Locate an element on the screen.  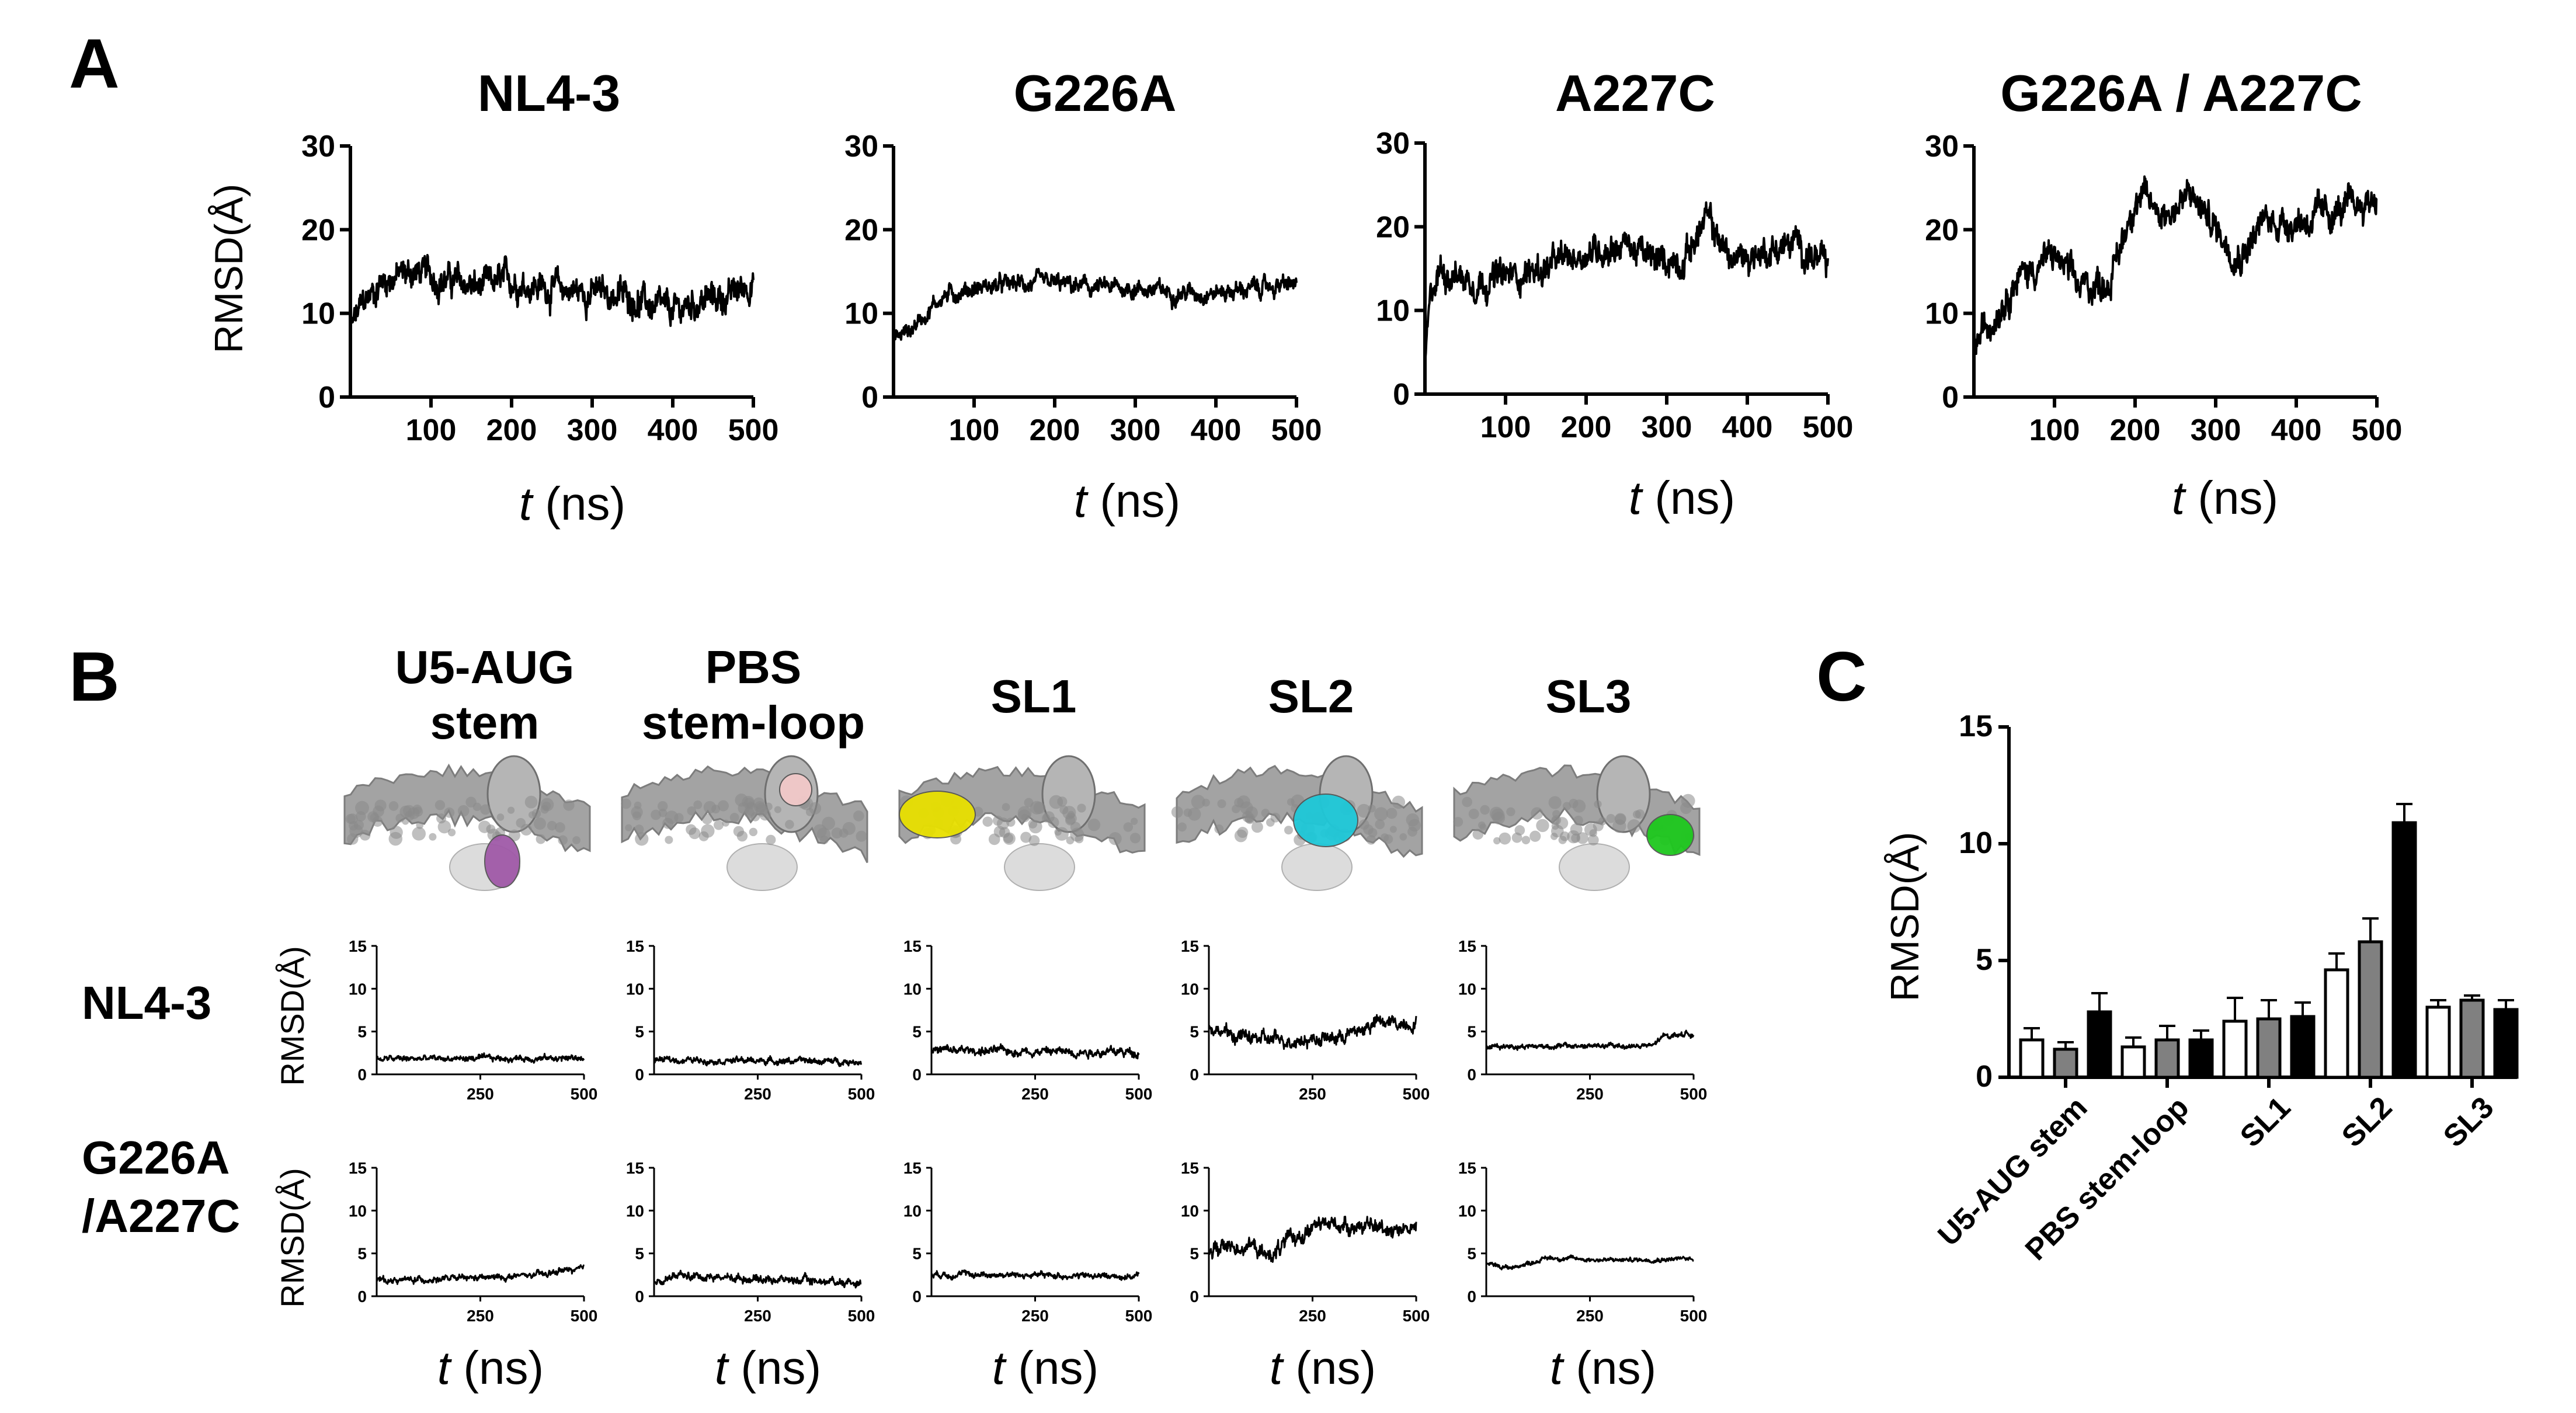
panel-a-chart-3-ytick-label: 30 is located at coordinates (1393, 144).